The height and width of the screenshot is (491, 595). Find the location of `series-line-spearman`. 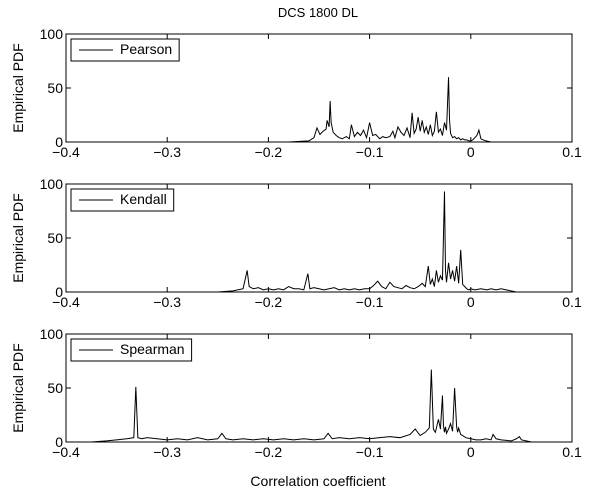

series-line-spearman is located at coordinates (319, 406).